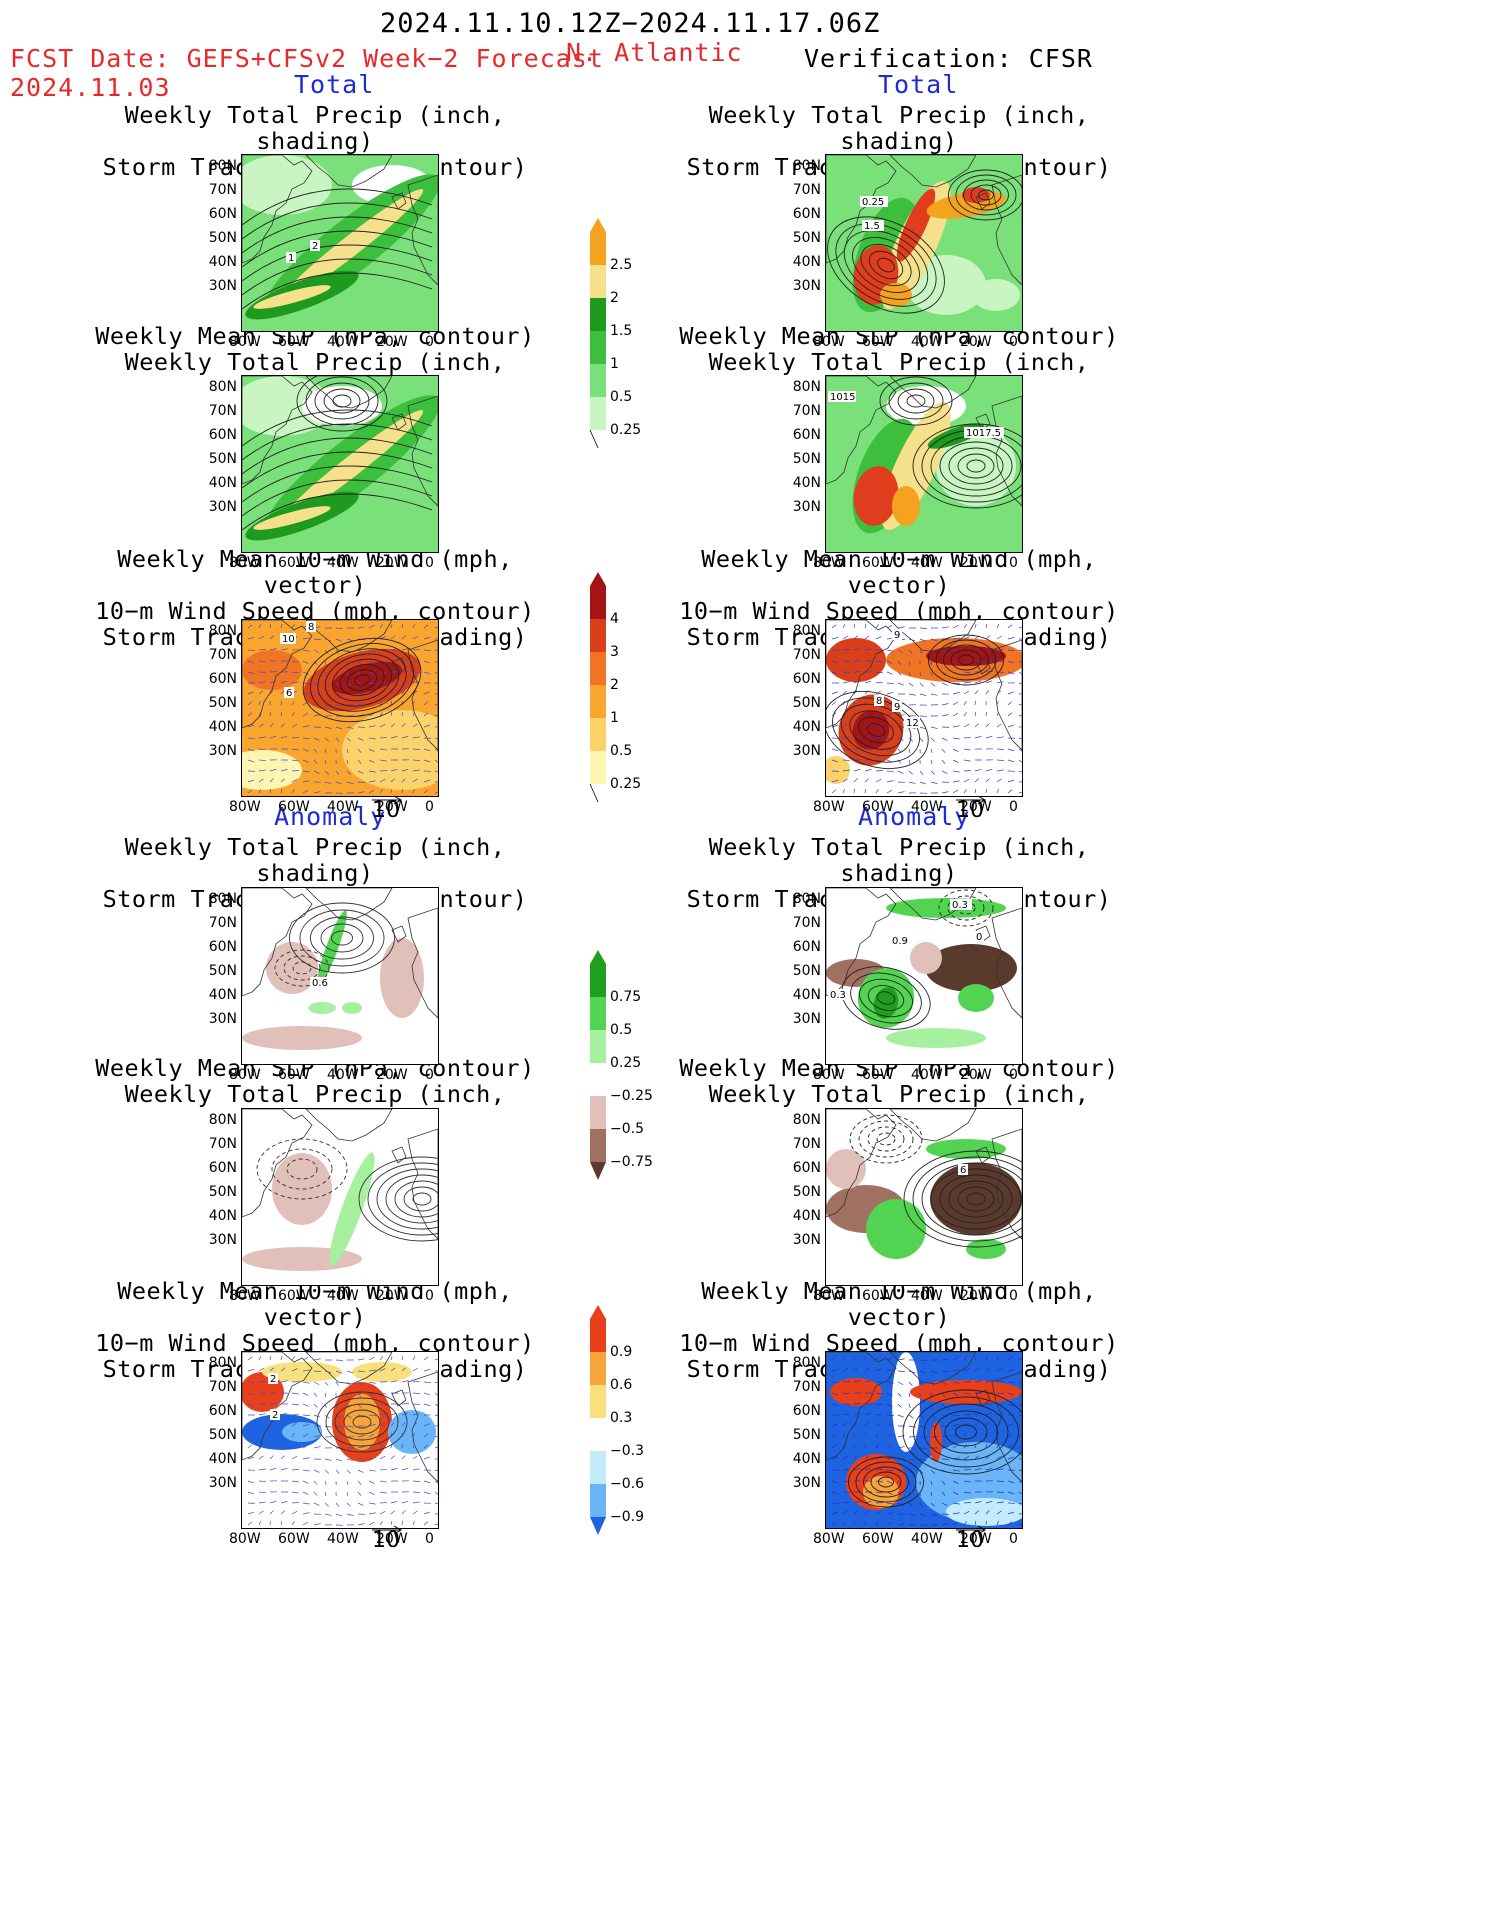 This screenshot has height=1925, width=1487. I want to click on colorbar-tick-label: −0.3, so click(627, 1451).